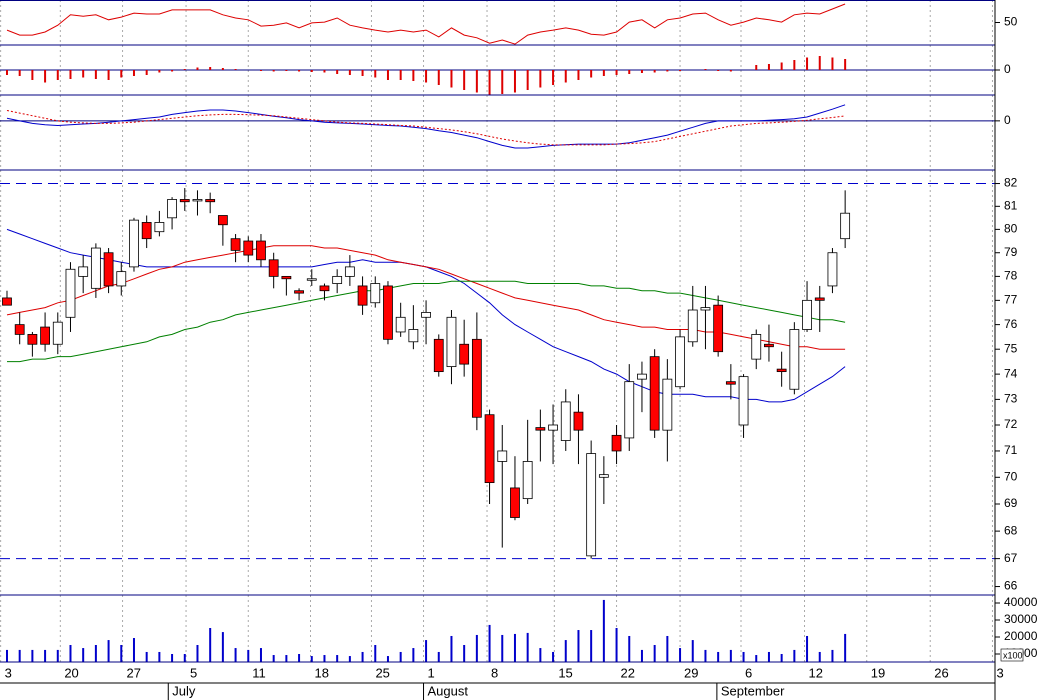 This screenshot has width=1050, height=700. Describe the element at coordinates (565, 672) in the screenshot. I see `x-tick-label: 15` at that location.